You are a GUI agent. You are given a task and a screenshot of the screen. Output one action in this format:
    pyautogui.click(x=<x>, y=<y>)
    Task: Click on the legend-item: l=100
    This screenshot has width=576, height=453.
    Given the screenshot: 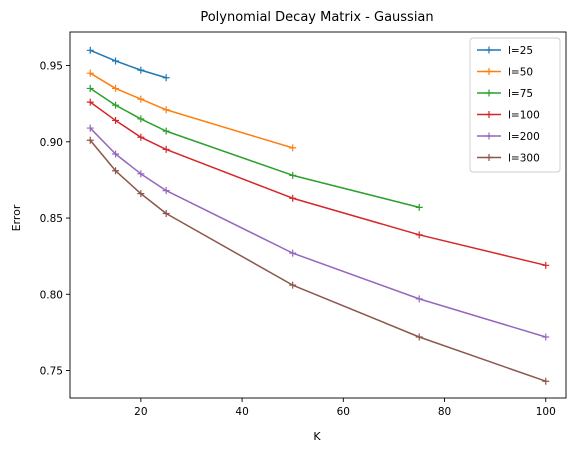 What is the action you would take?
    pyautogui.click(x=508, y=116)
    